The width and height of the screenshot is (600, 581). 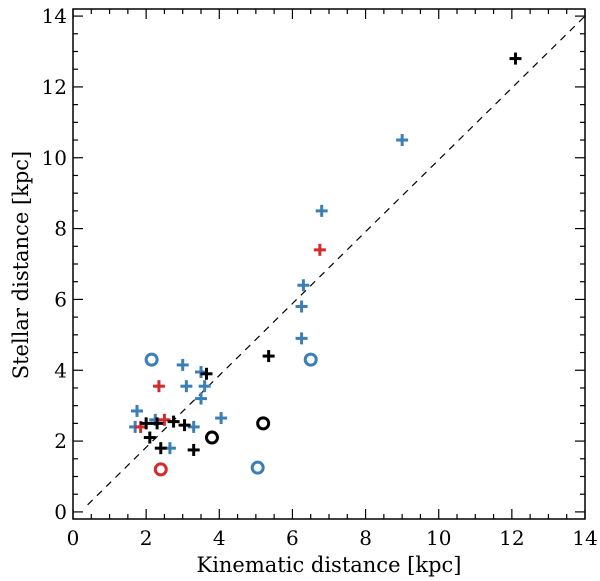 I want to click on y-tick-label: 0, so click(x=60, y=512).